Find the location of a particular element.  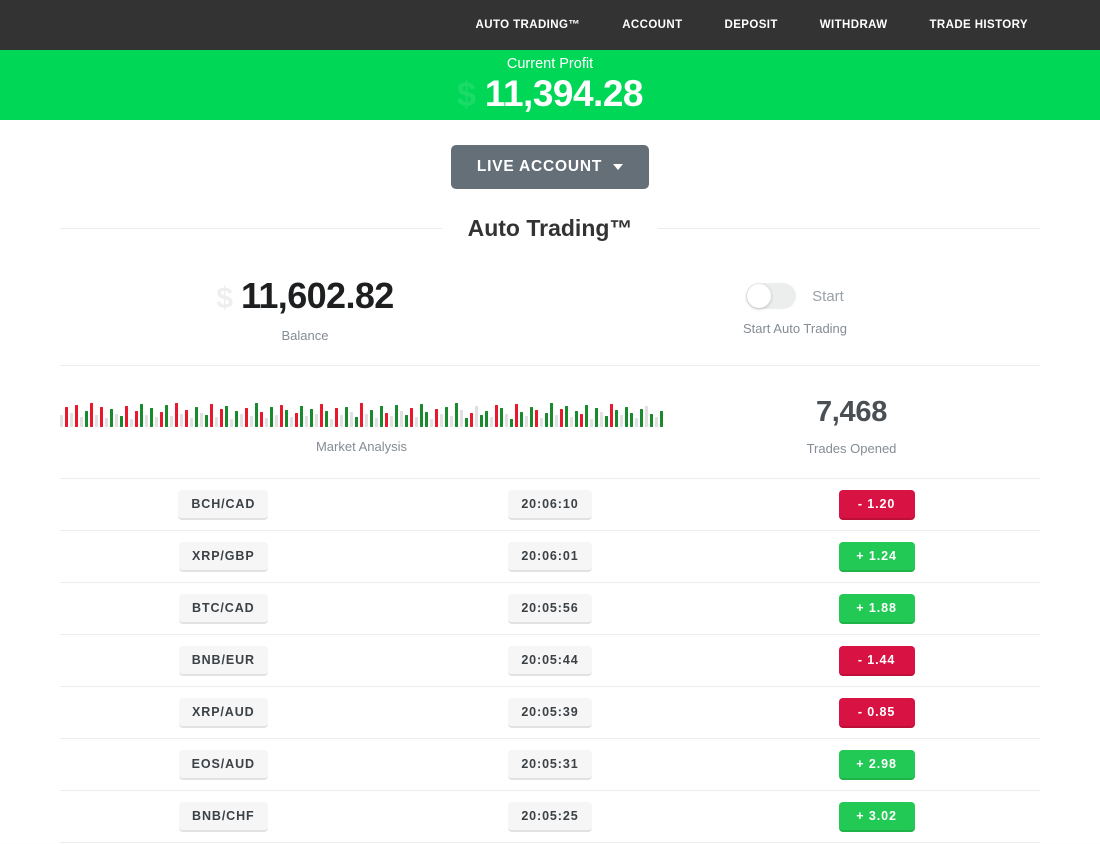

table-row: BNB/CHF 20:05:25 + 3.02 is located at coordinates (550, 817).